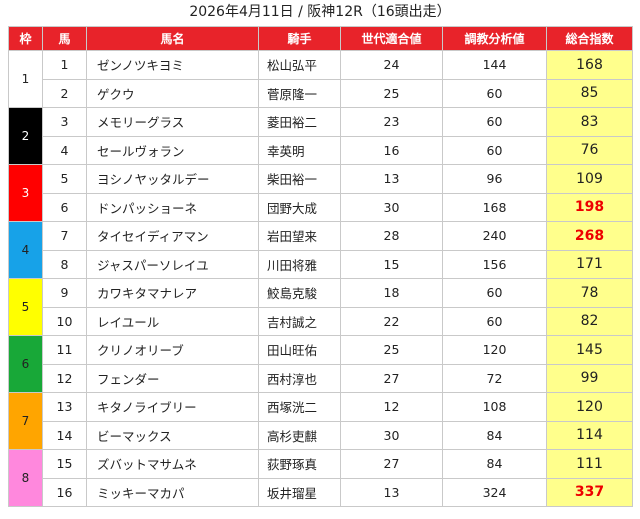 Image resolution: width=640 pixels, height=519 pixels. Describe the element at coordinates (172, 207) in the screenshot. I see `horse-name-cell: ドンパッショーネ` at that location.